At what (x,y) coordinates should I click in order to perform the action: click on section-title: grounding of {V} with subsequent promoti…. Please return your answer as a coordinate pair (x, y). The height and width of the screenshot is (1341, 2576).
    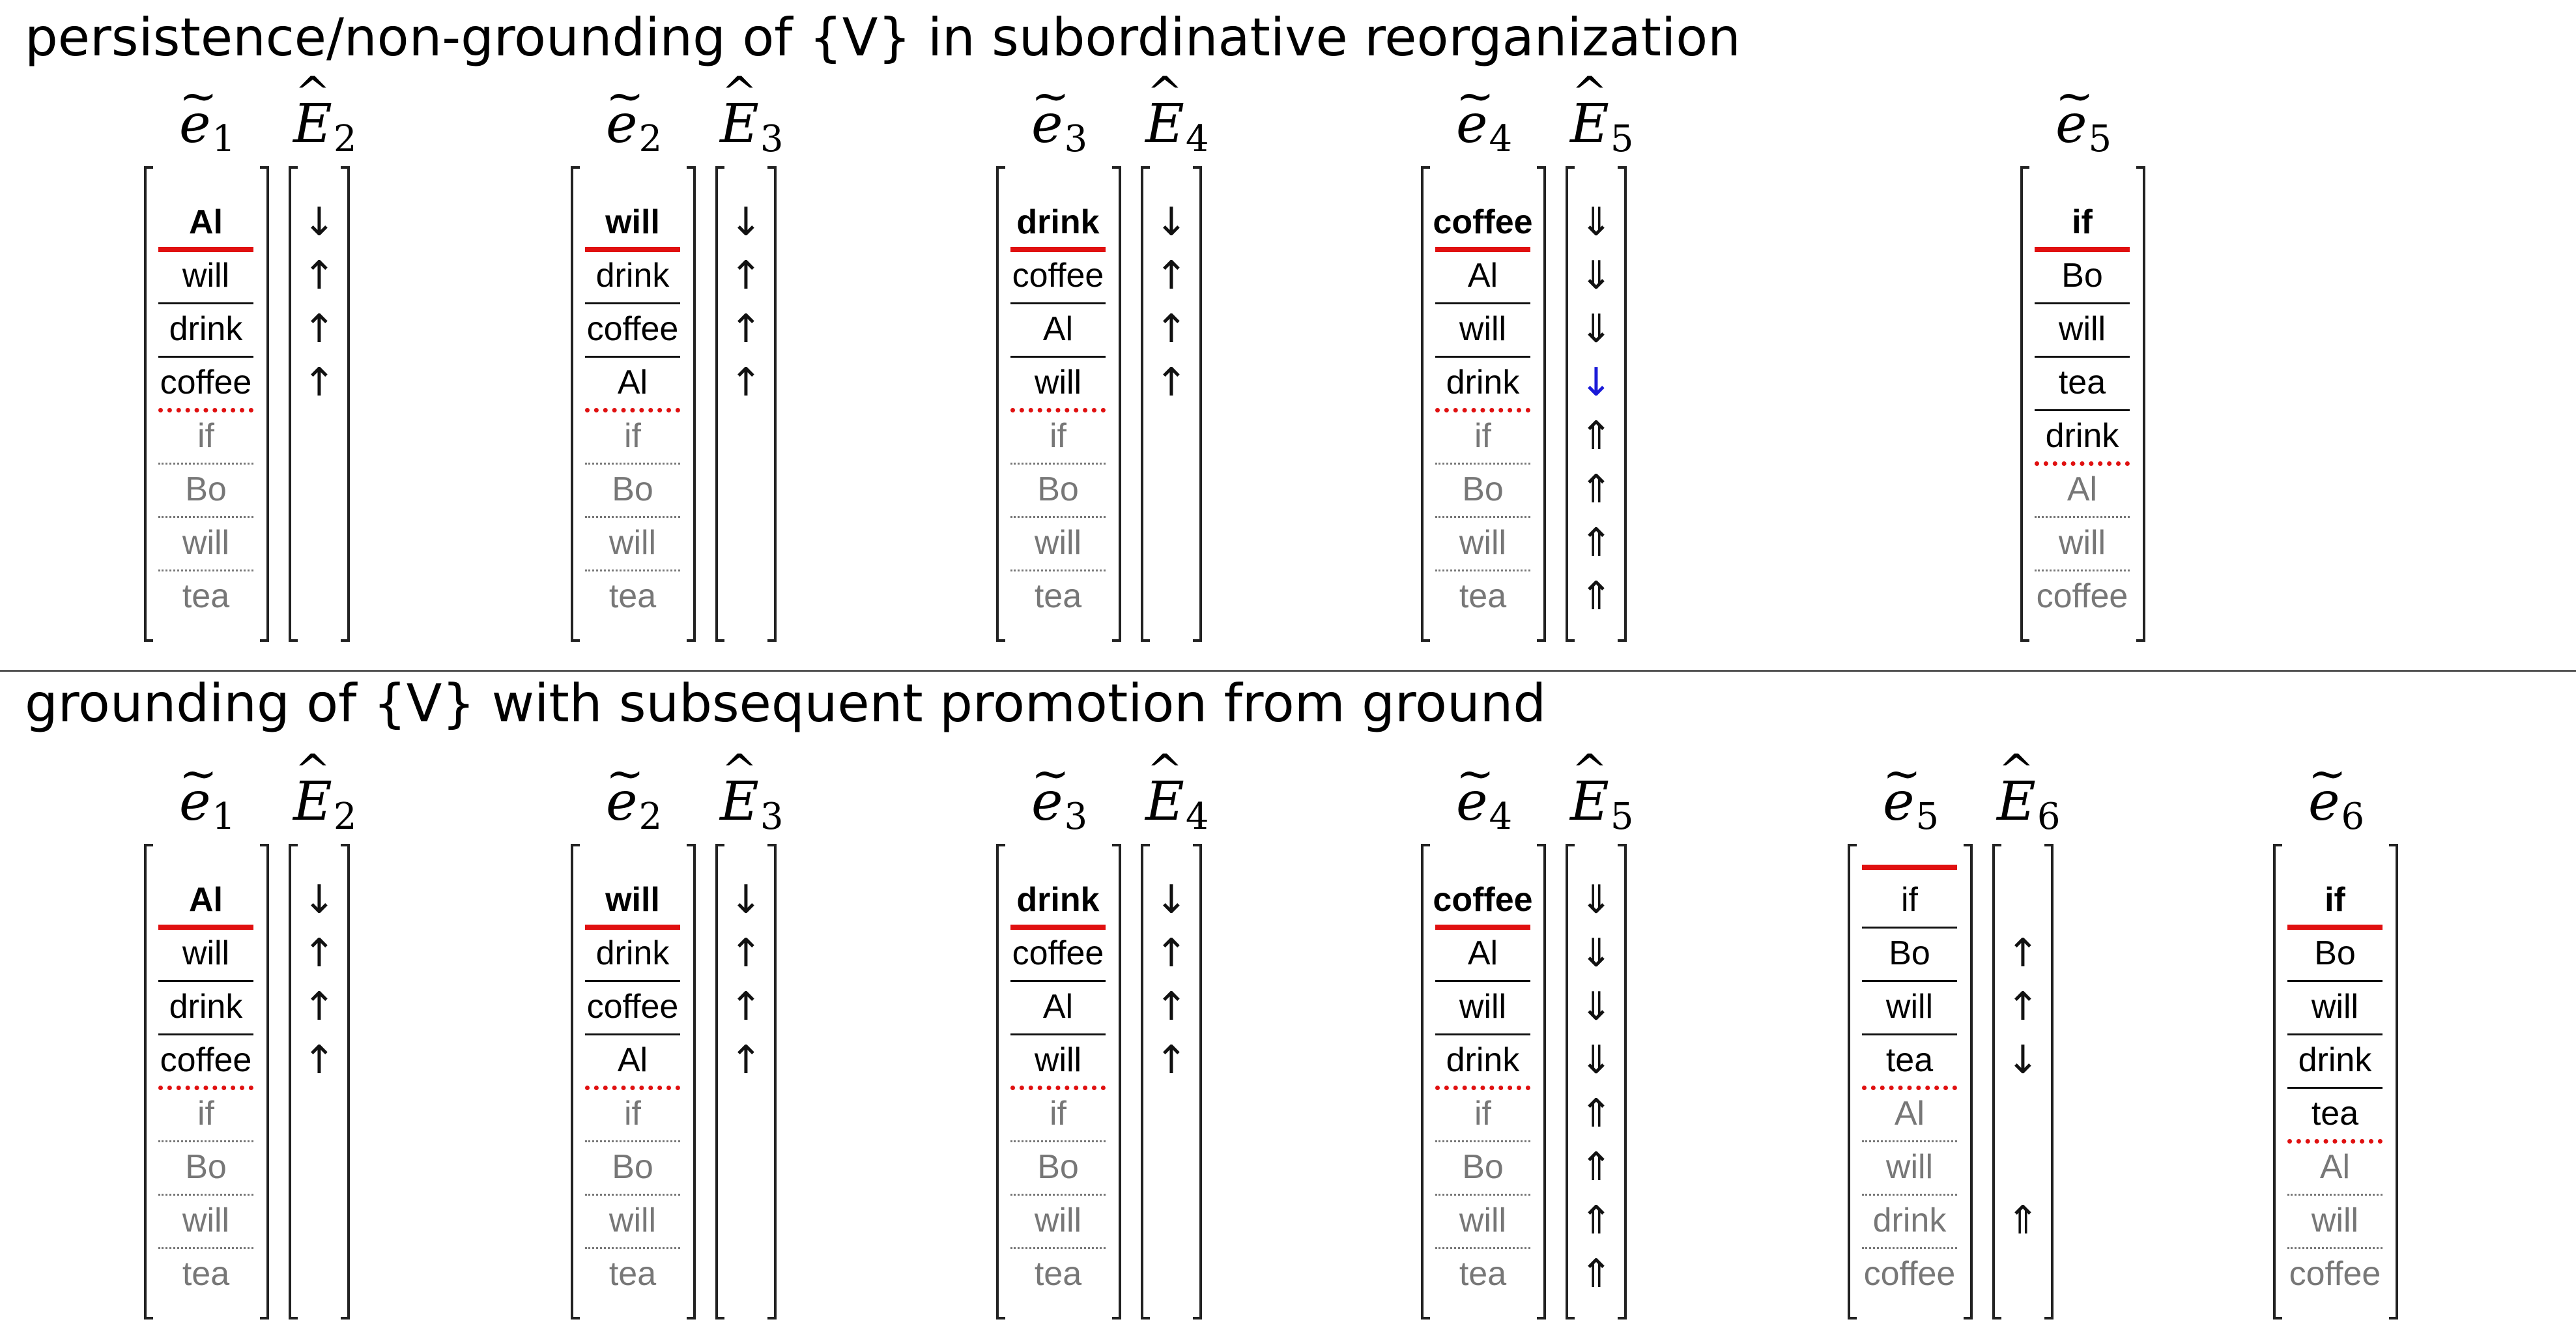
    Looking at the image, I should click on (786, 703).